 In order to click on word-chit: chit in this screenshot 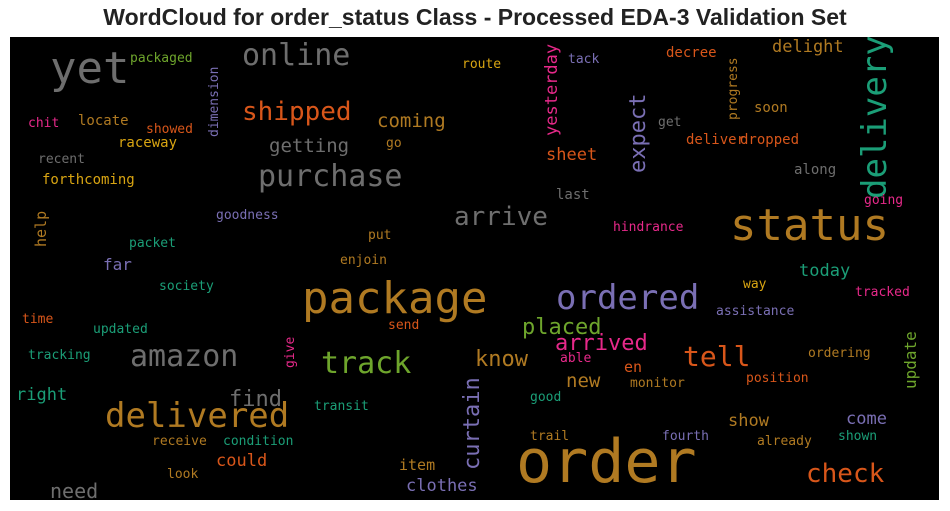, I will do `click(44, 123)`.